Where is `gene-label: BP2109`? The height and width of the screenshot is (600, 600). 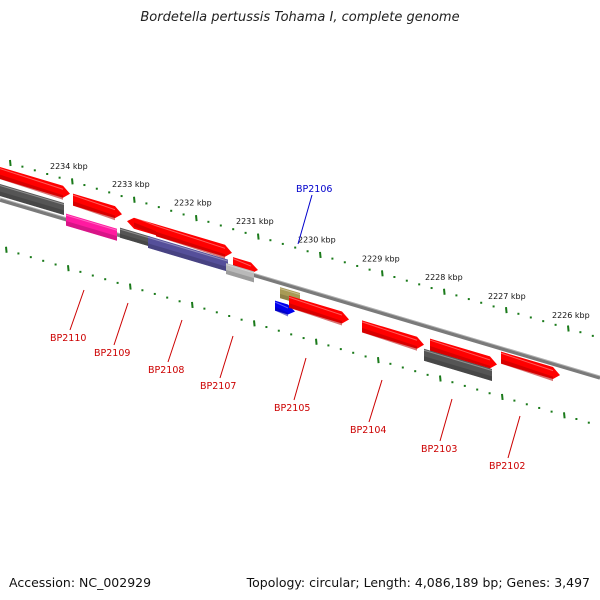
gene-label: BP2109 is located at coordinates (112, 353).